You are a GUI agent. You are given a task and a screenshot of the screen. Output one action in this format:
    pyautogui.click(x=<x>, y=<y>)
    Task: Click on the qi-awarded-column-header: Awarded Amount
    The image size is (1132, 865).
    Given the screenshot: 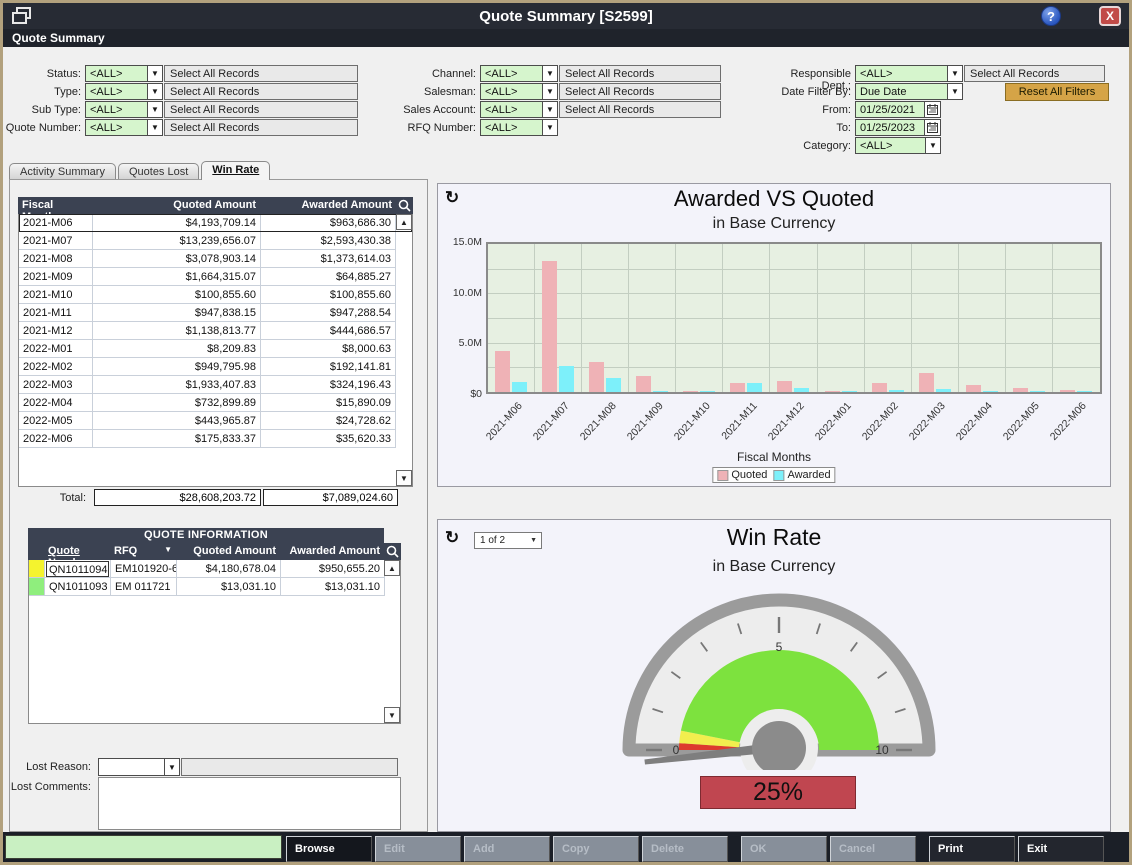 What is the action you would take?
    pyautogui.click(x=334, y=551)
    